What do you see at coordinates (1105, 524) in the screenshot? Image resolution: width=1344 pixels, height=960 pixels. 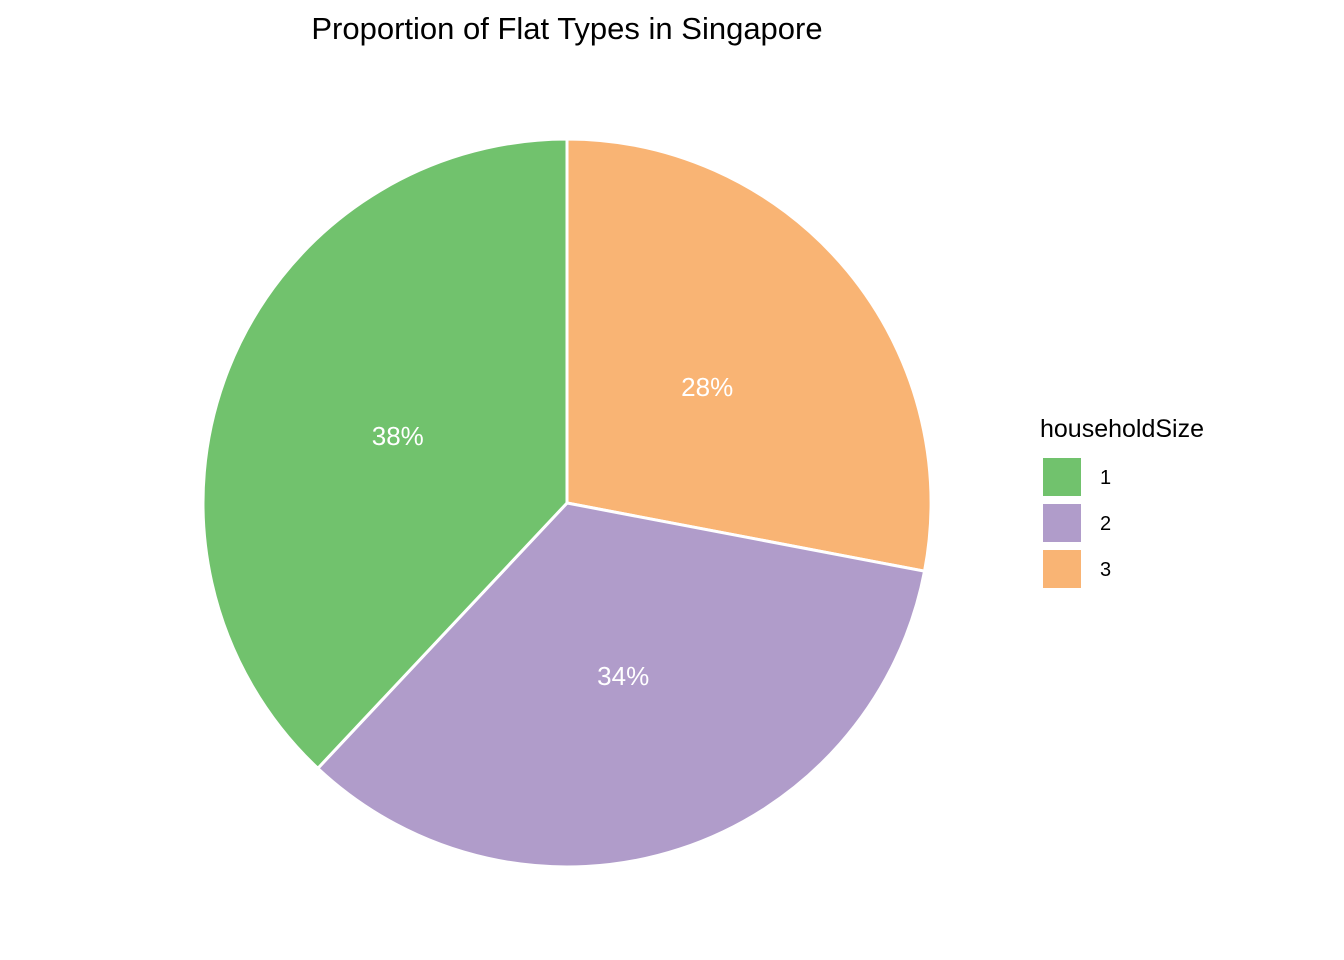 I see `legend-label-2: 2` at bounding box center [1105, 524].